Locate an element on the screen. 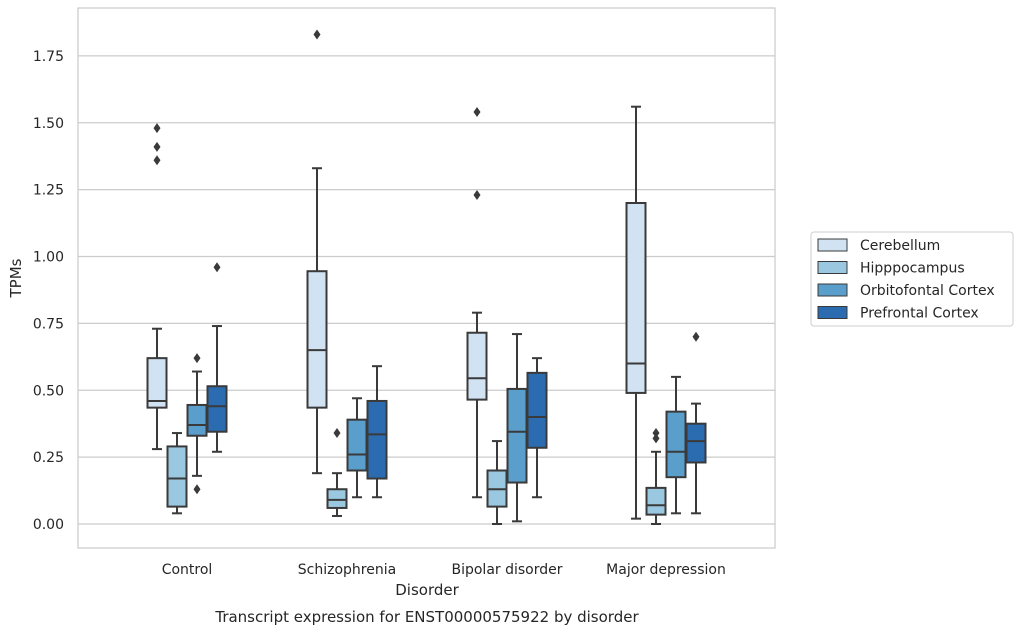 This screenshot has height=634, width=1023. legend-frame is located at coordinates (912, 279).